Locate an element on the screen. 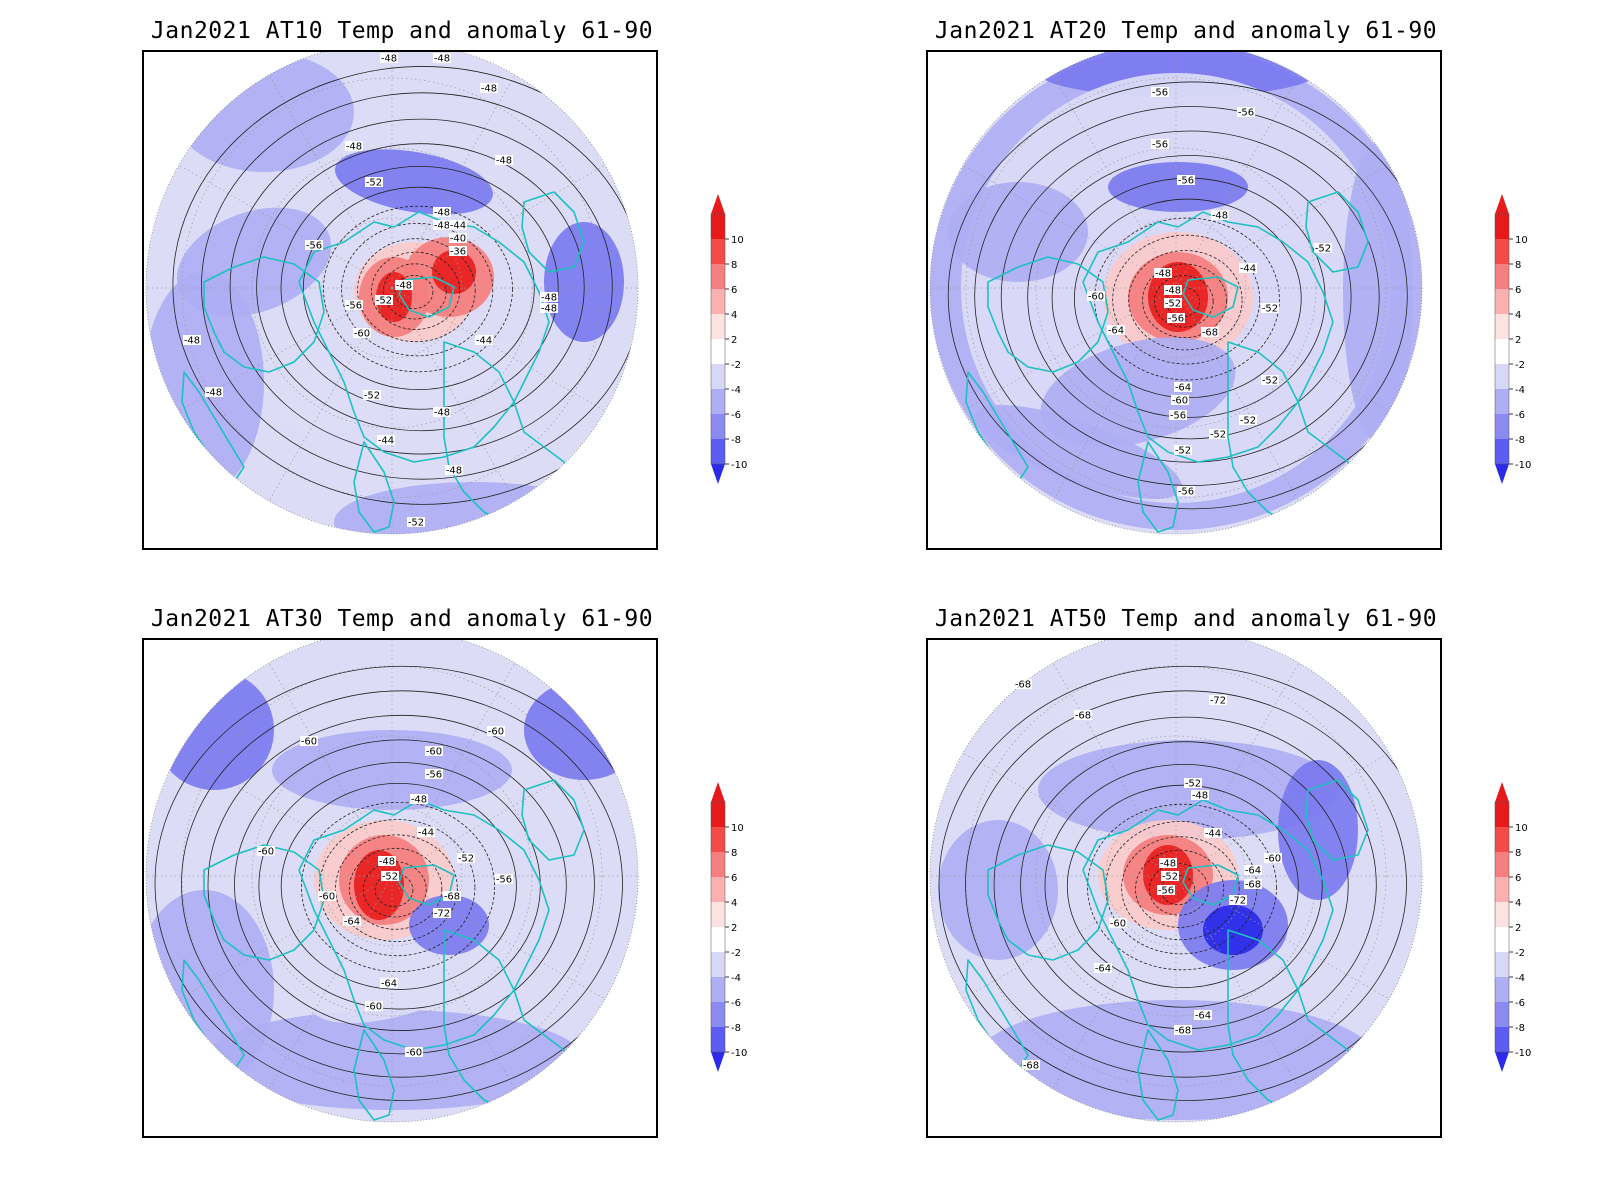 The width and height of the screenshot is (1600, 1200). contour-label: -40 is located at coordinates (458, 239).